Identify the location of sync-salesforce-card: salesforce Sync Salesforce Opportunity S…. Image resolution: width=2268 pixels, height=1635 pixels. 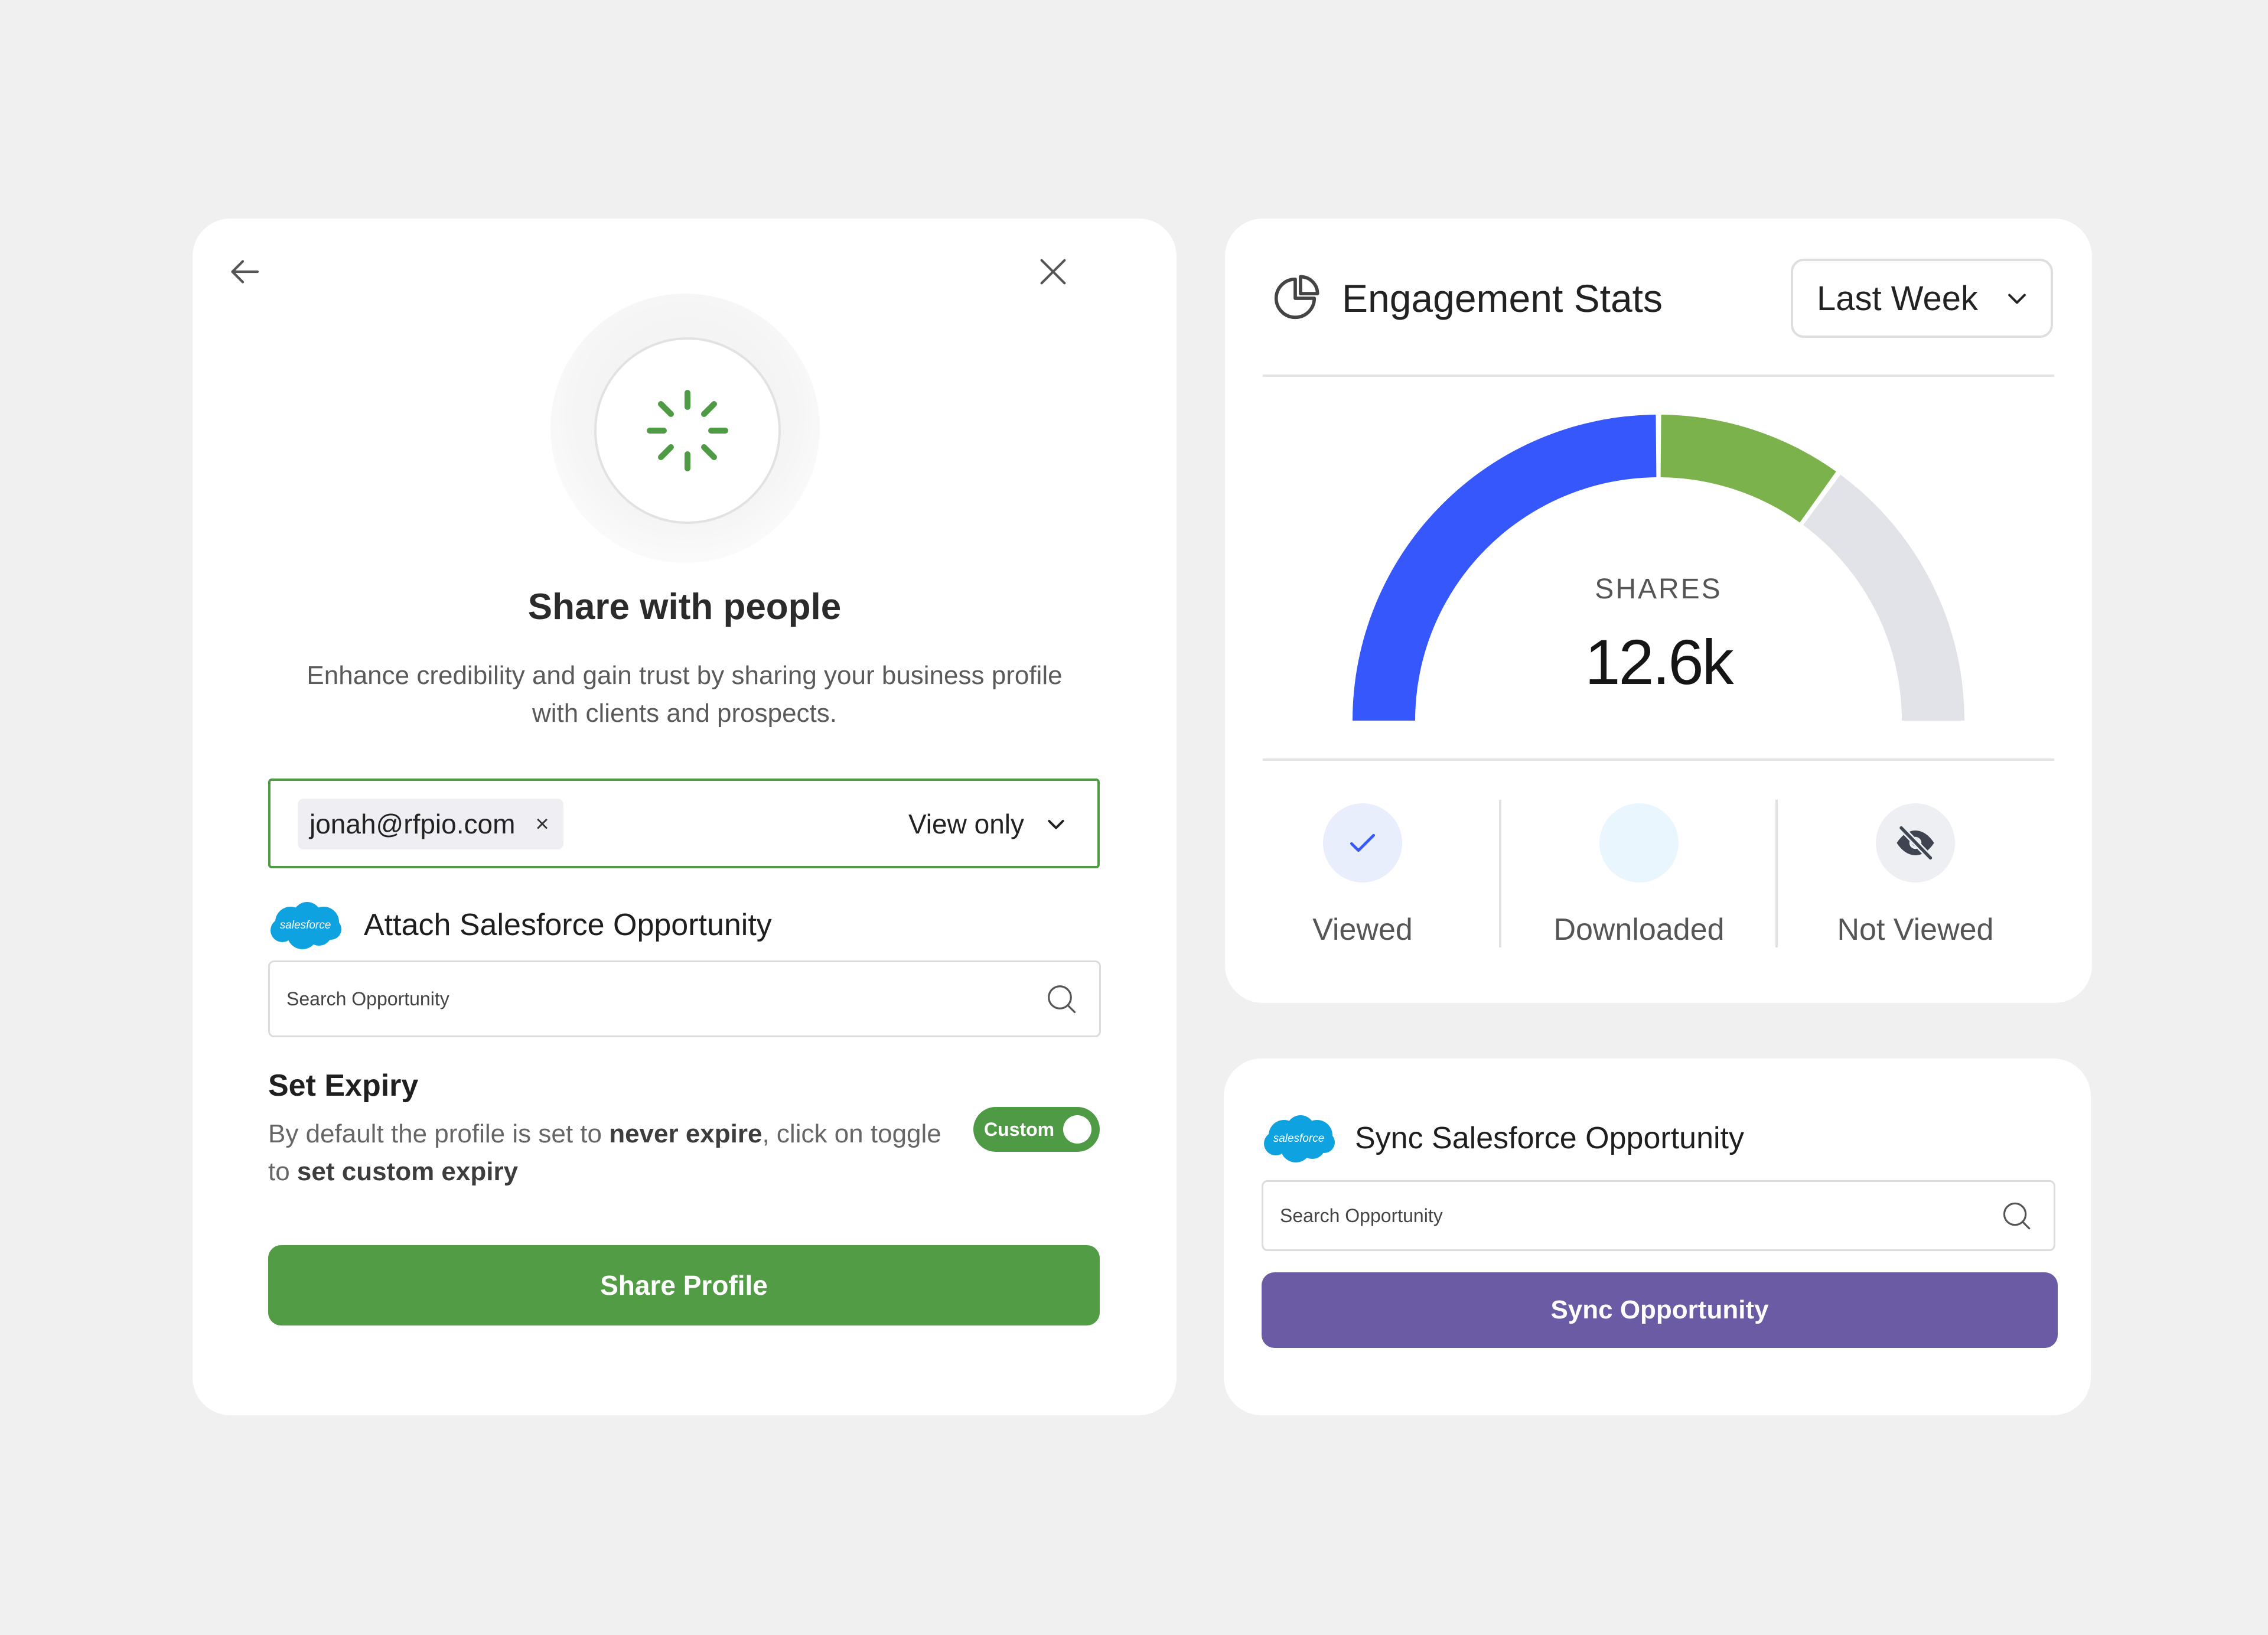
(1657, 1236).